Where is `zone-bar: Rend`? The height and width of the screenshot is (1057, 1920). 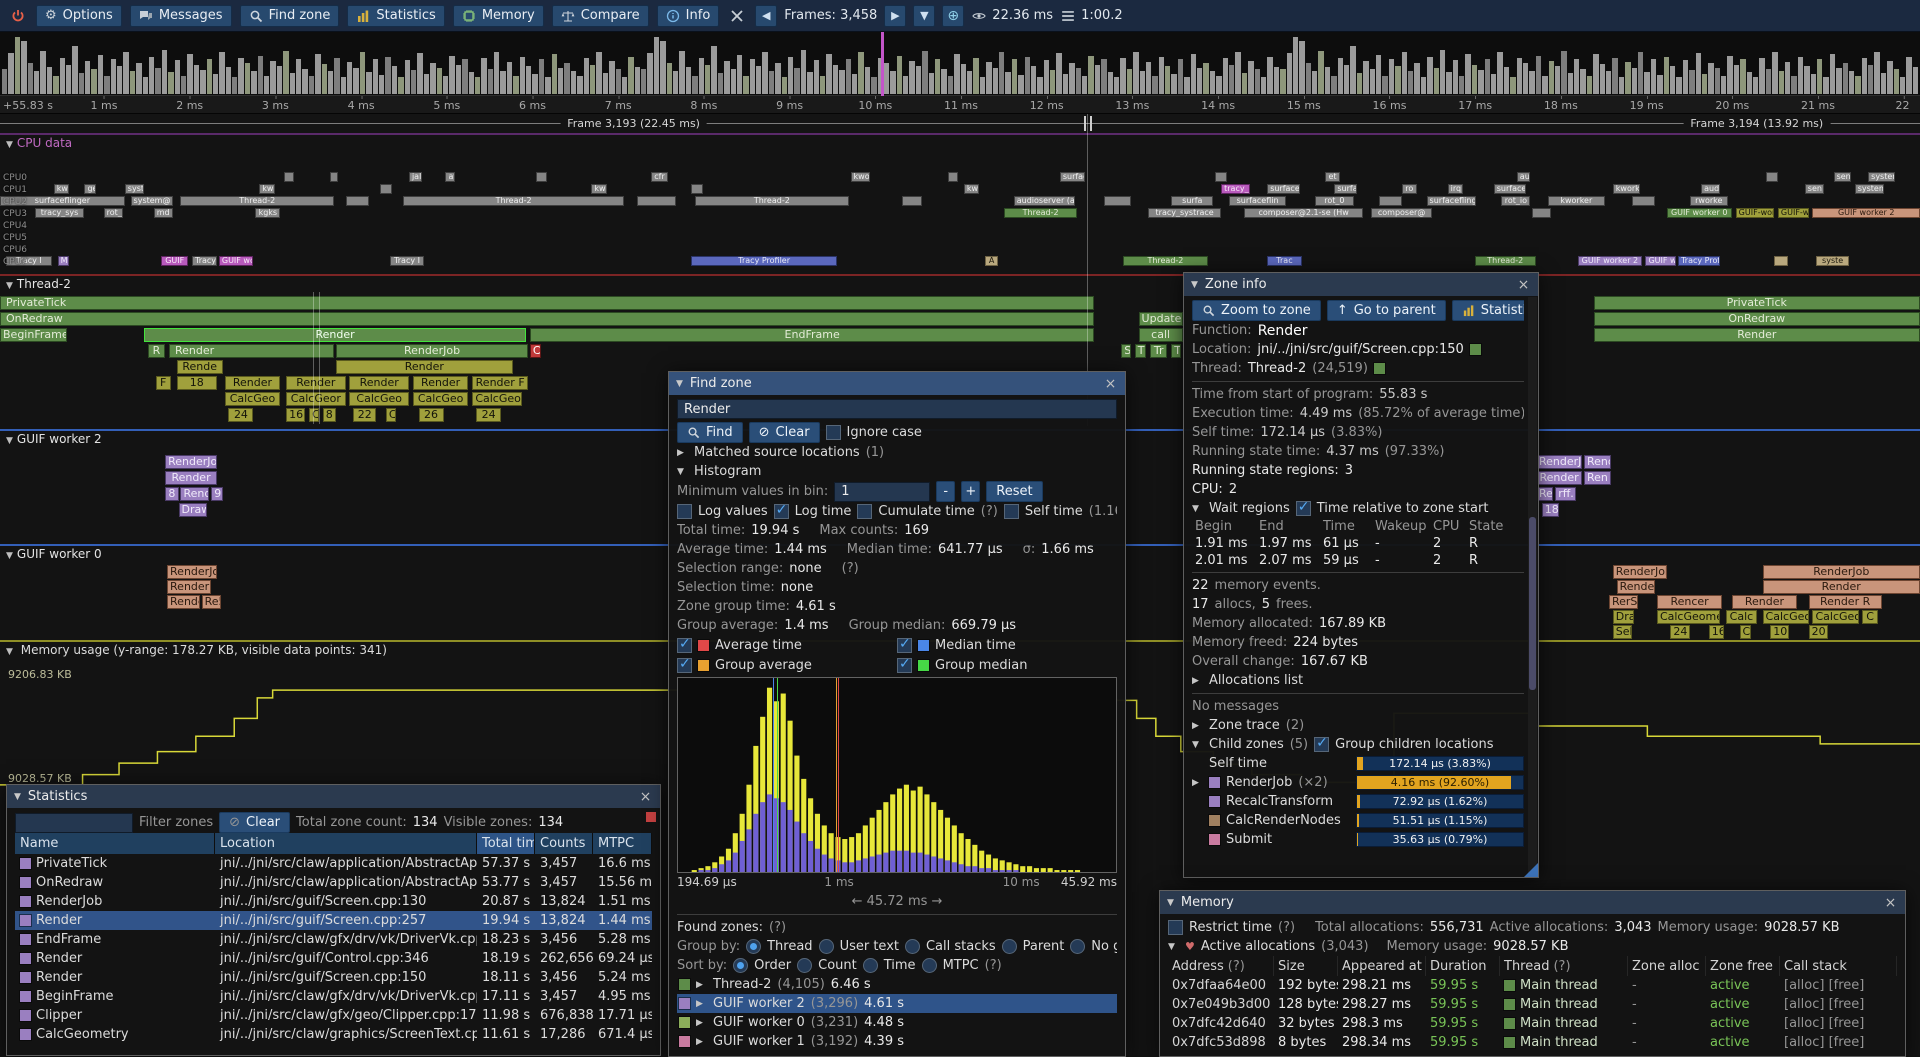 zone-bar: Rend is located at coordinates (1597, 462).